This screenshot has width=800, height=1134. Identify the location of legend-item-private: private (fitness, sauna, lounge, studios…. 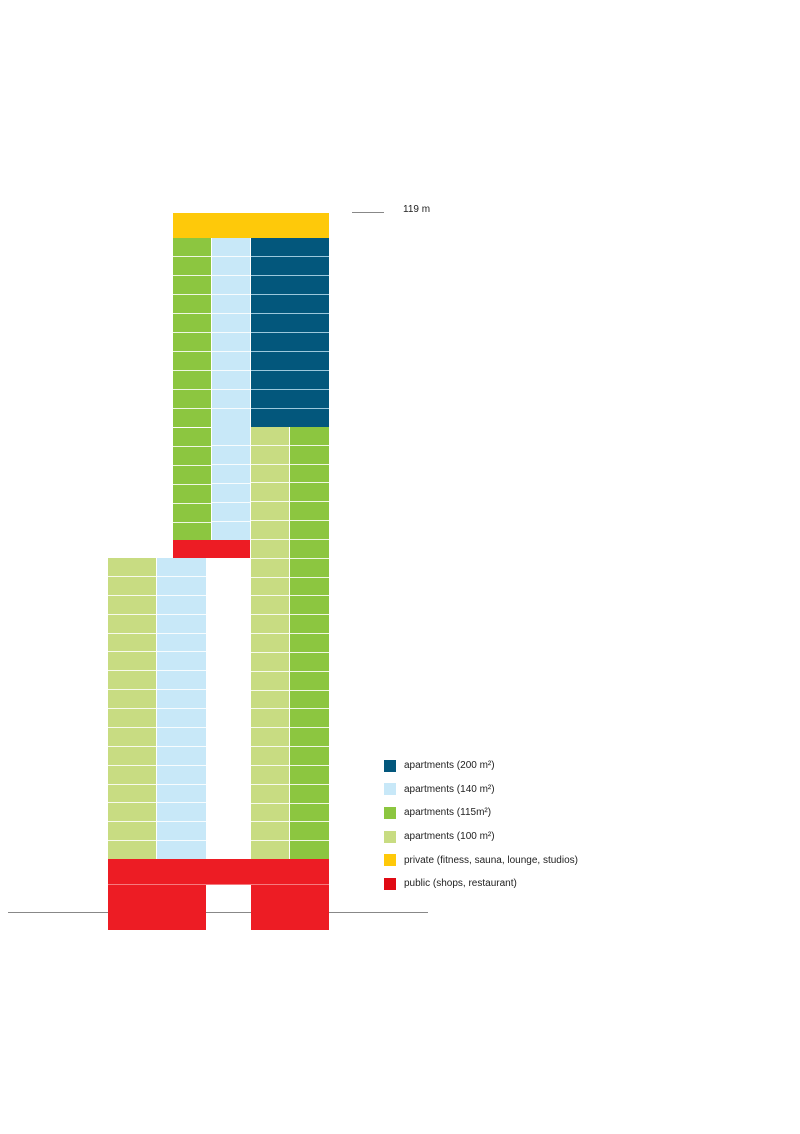
(481, 860).